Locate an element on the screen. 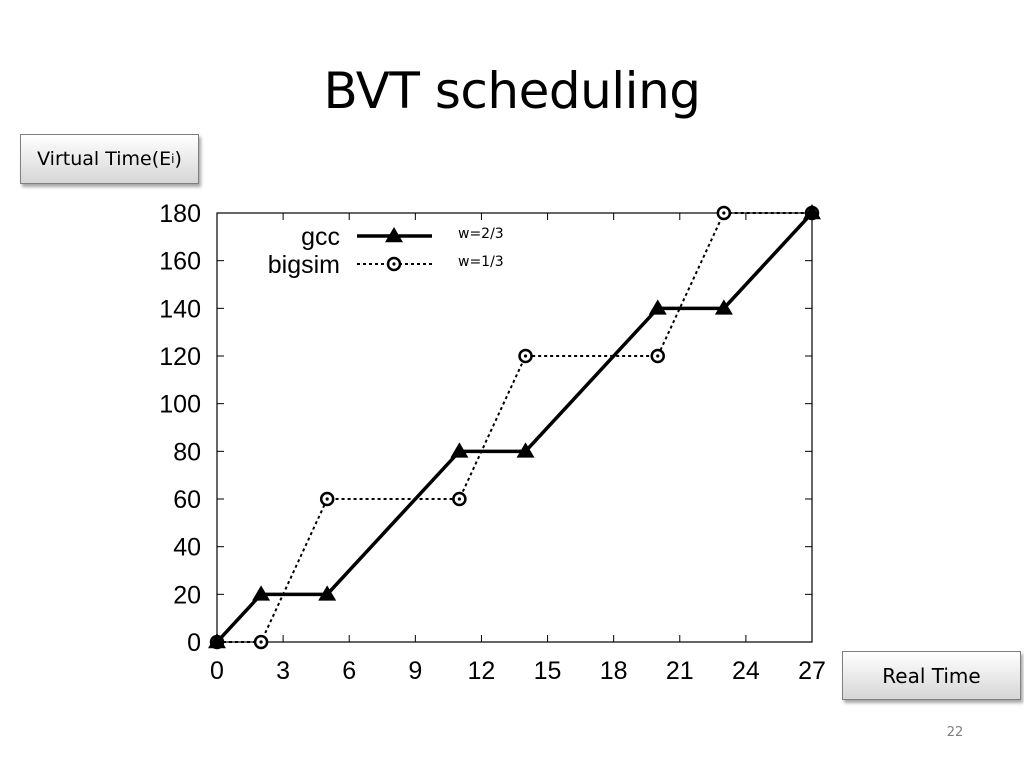 This screenshot has width=1024, height=768. y-tick-label: 60 is located at coordinates (187, 500).